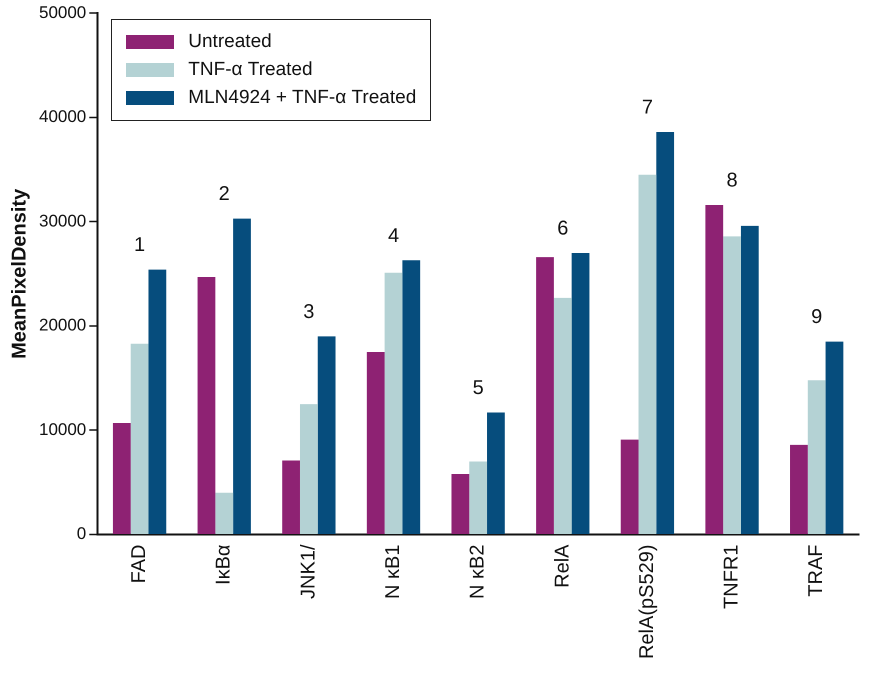 The image size is (871, 673). I want to click on x-tick-label: RelA, so click(562, 566).